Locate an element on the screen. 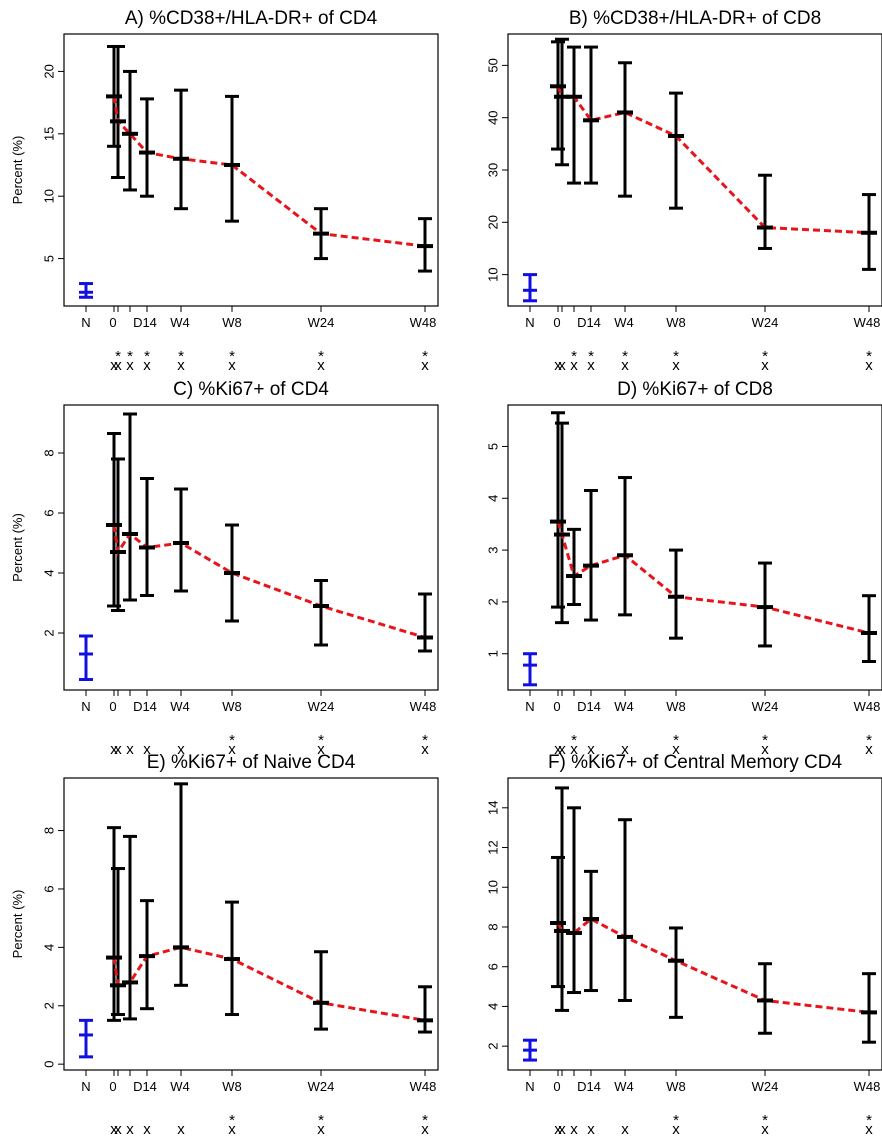 This screenshot has height=1139, width=882. y-tick-label: 3 is located at coordinates (492, 549).